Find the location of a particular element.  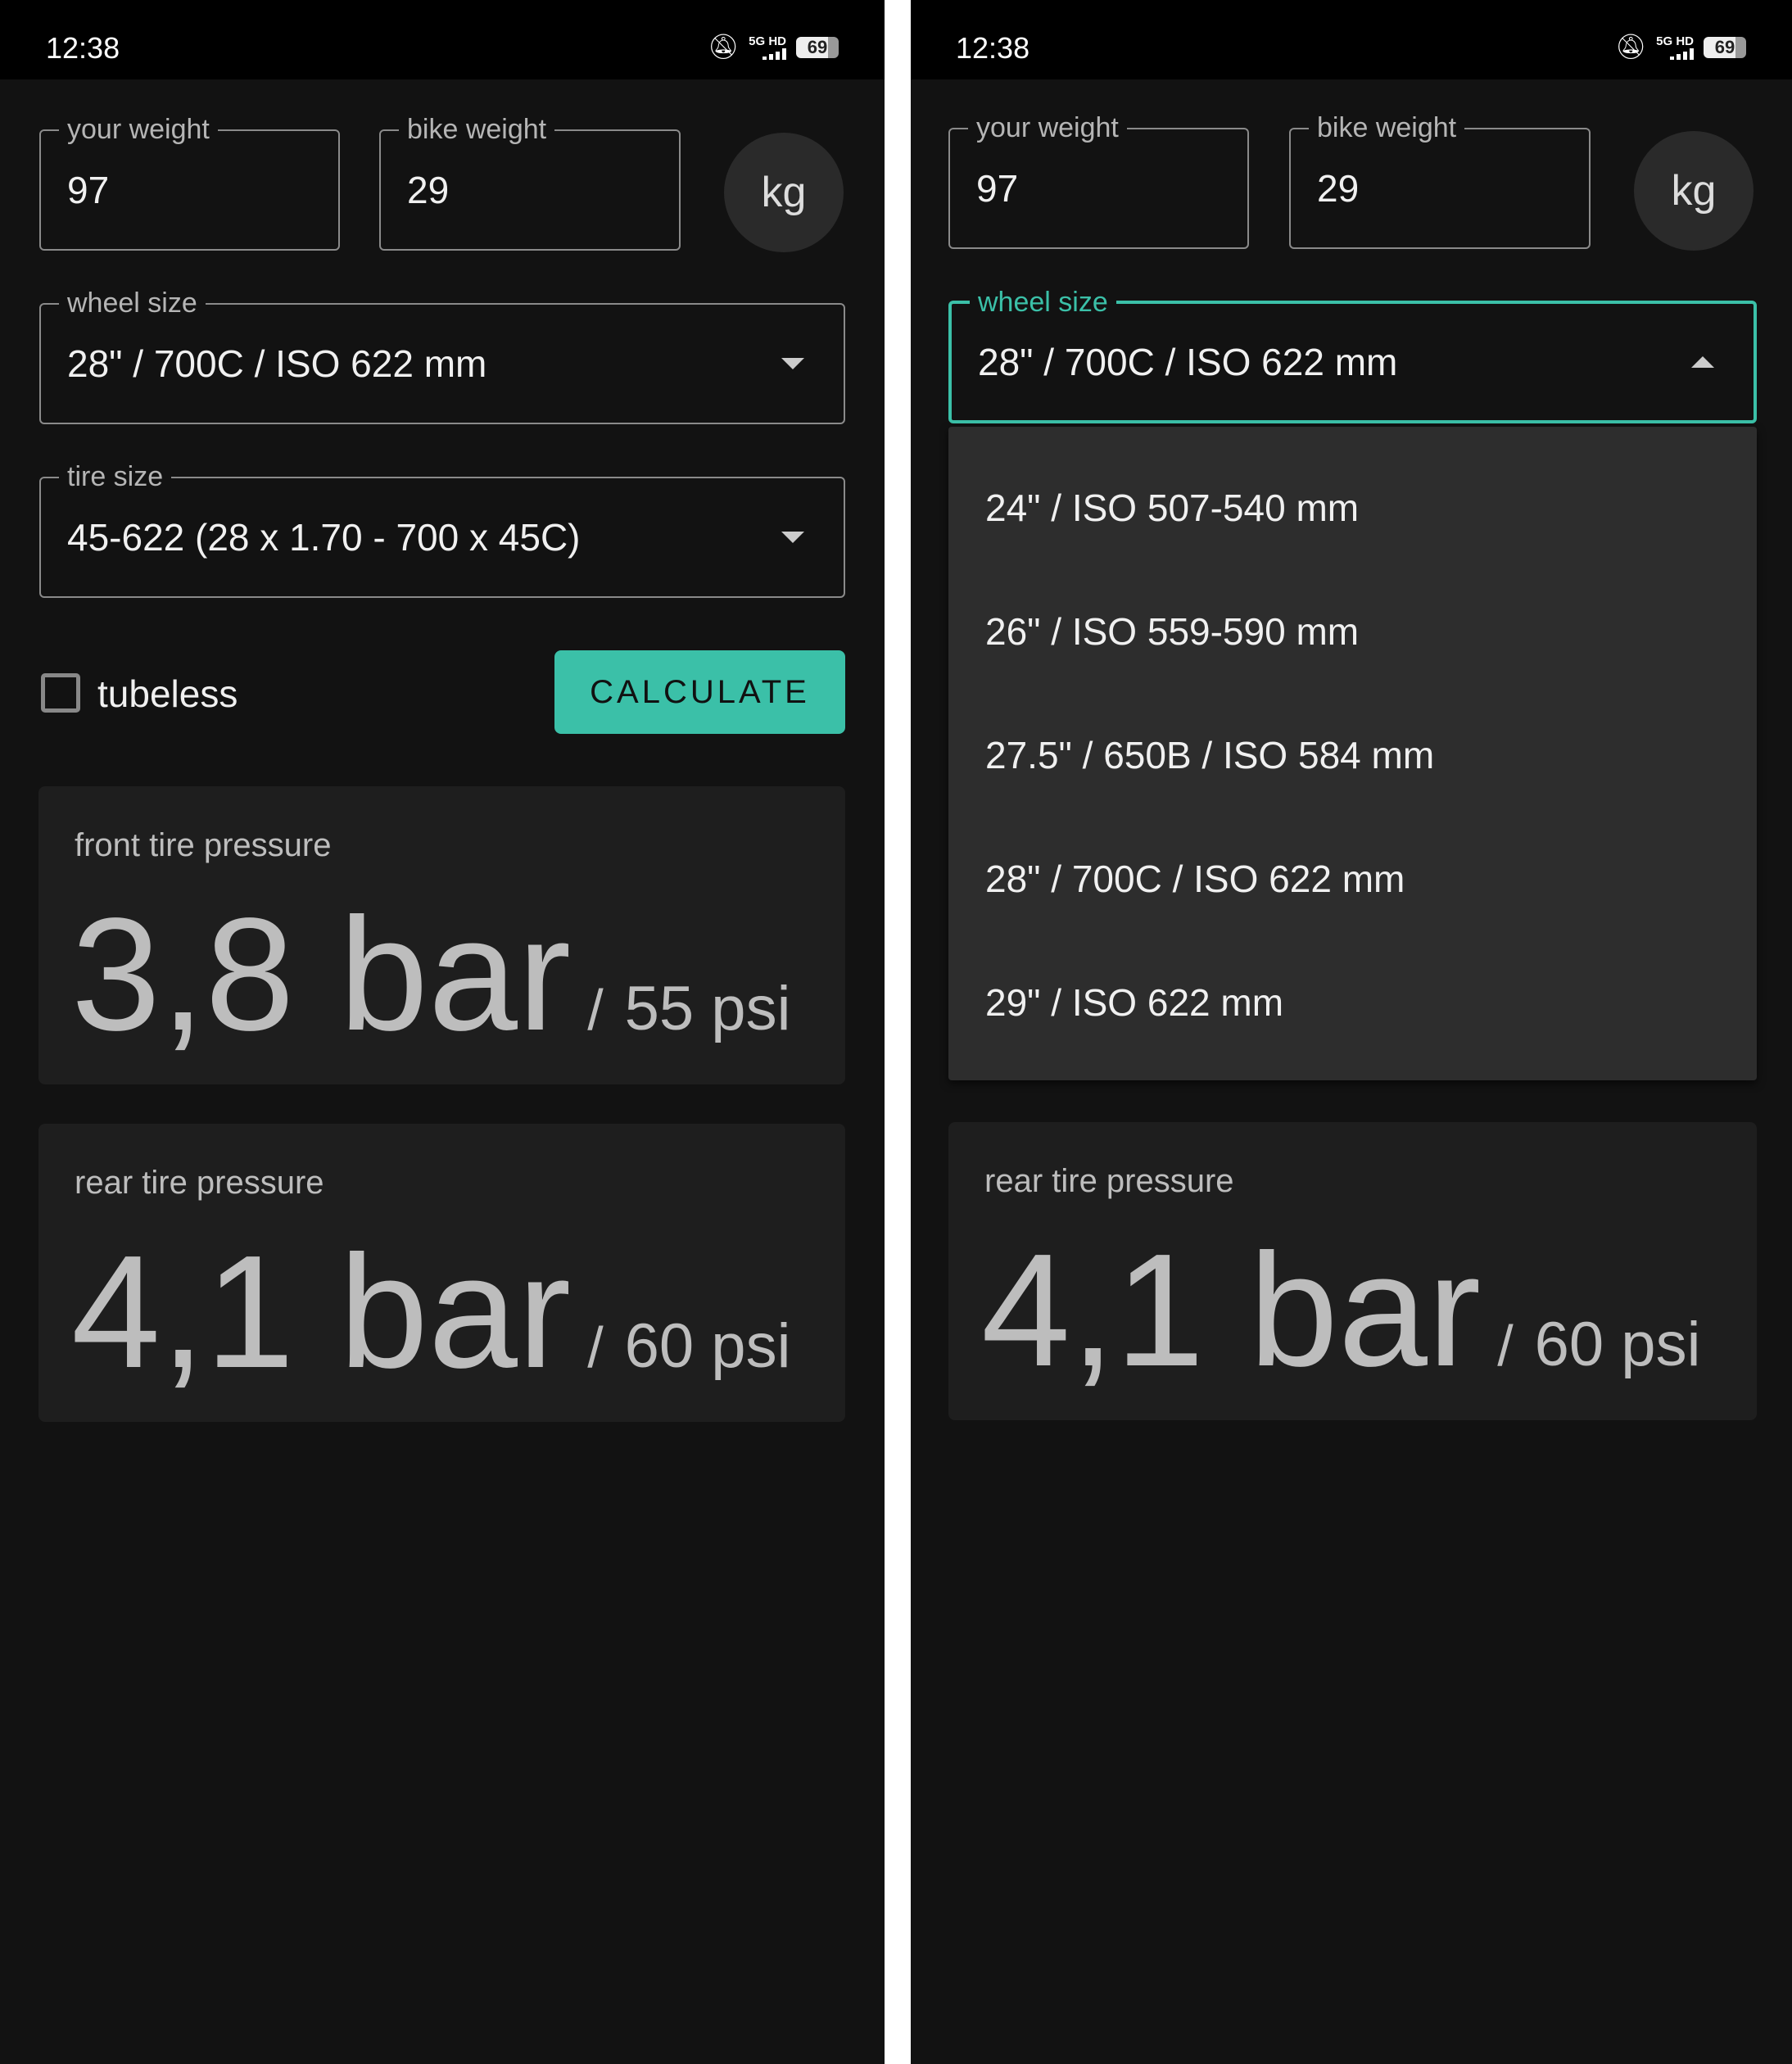

front-bar-value: 3,8 bar is located at coordinates (321, 974).